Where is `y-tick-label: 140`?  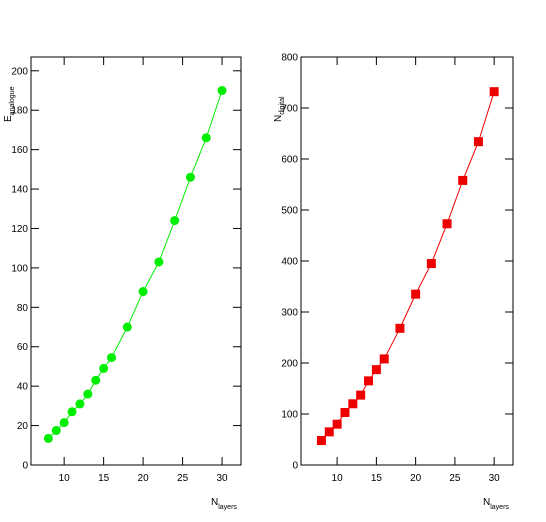 y-tick-label: 140 is located at coordinates (19, 190).